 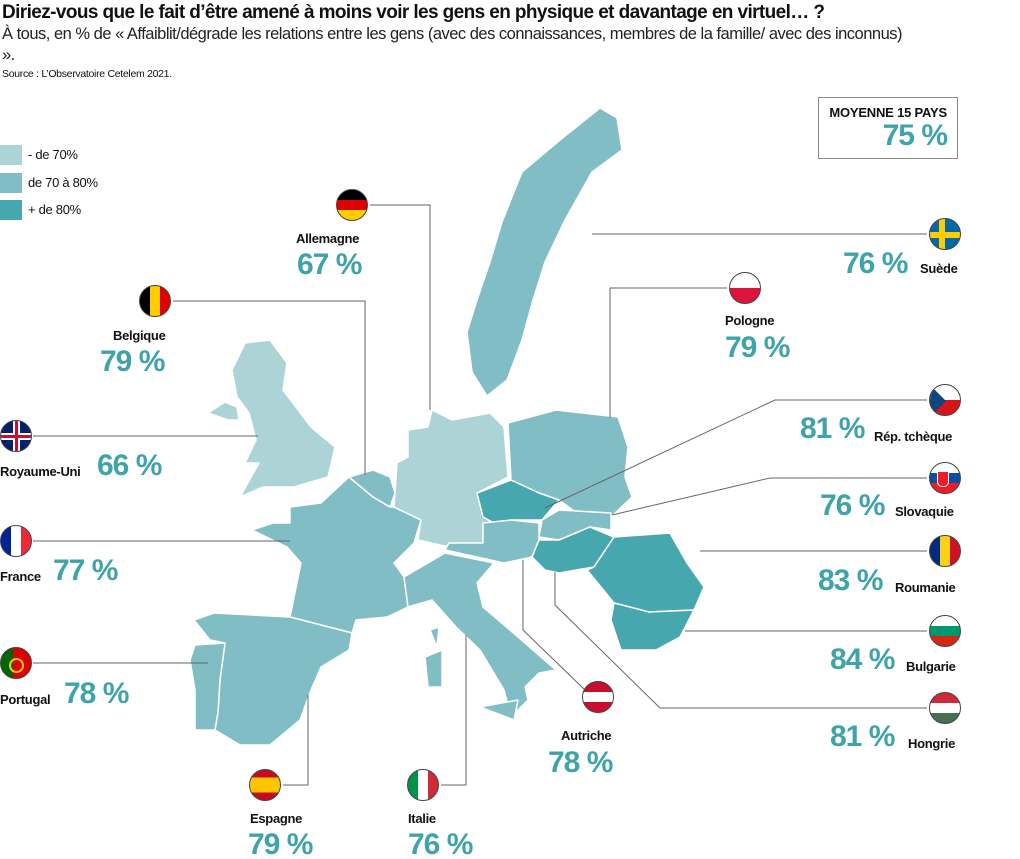 I want to click on country-pct-italy: 76 %, so click(x=440, y=843).